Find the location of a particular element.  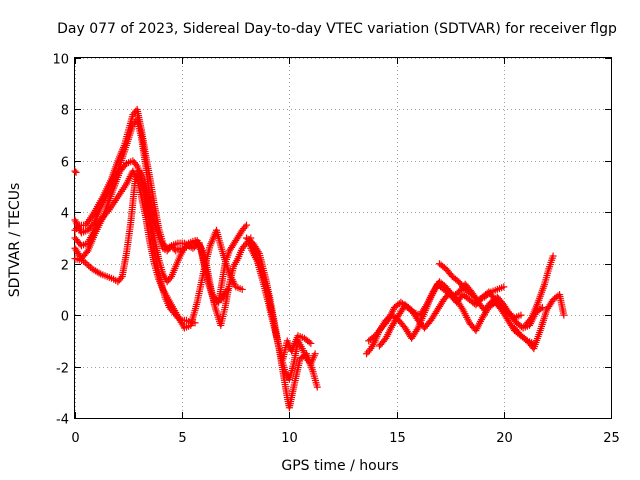

x-tick-label: 0 is located at coordinates (75, 438).